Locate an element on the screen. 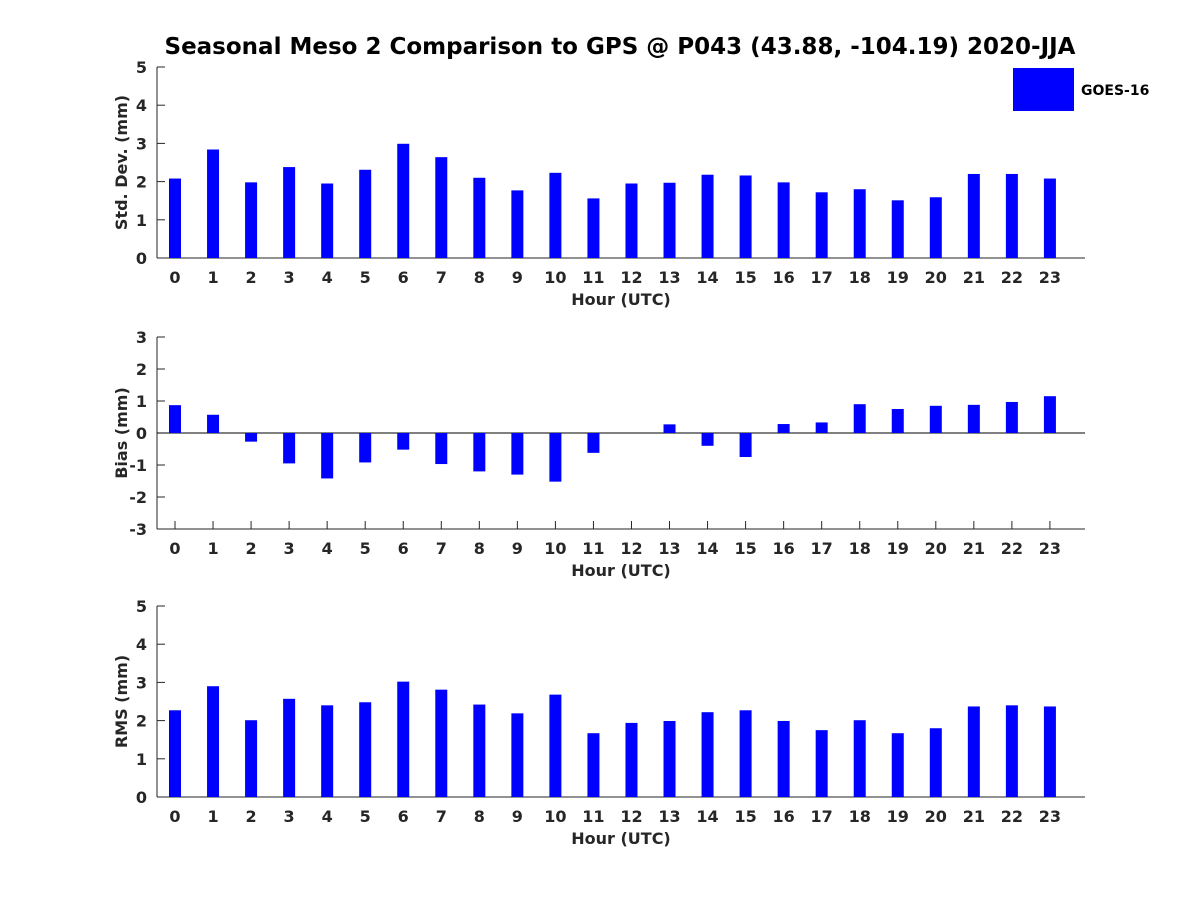  x-tick-label: 11 is located at coordinates (593, 277).